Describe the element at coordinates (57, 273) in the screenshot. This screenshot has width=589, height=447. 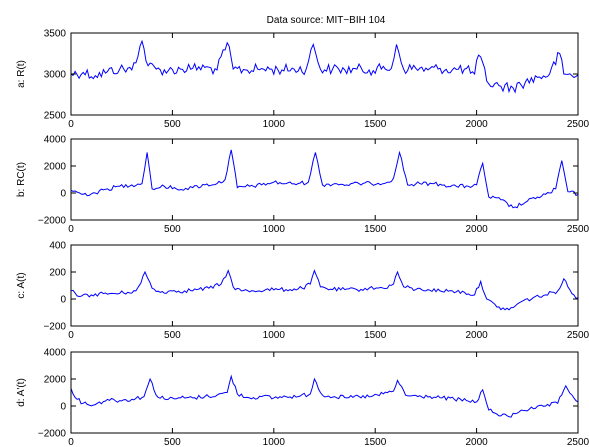
I see `y-tick-label: 200` at that location.